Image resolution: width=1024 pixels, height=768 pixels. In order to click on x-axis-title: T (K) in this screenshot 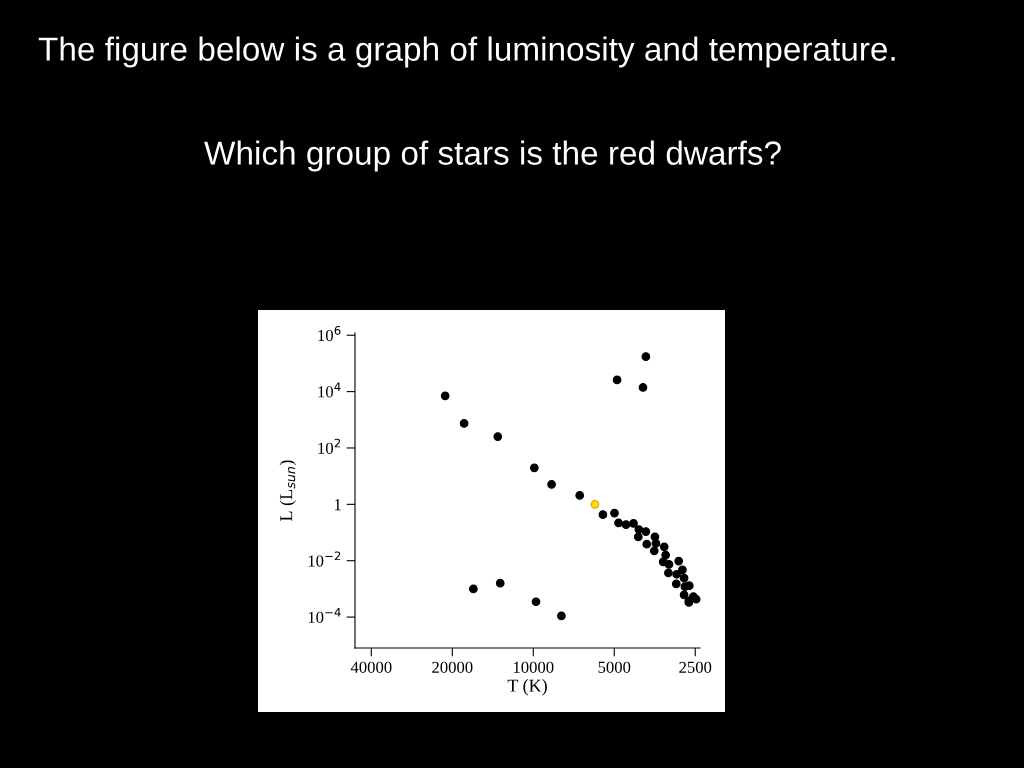, I will do `click(527, 687)`.